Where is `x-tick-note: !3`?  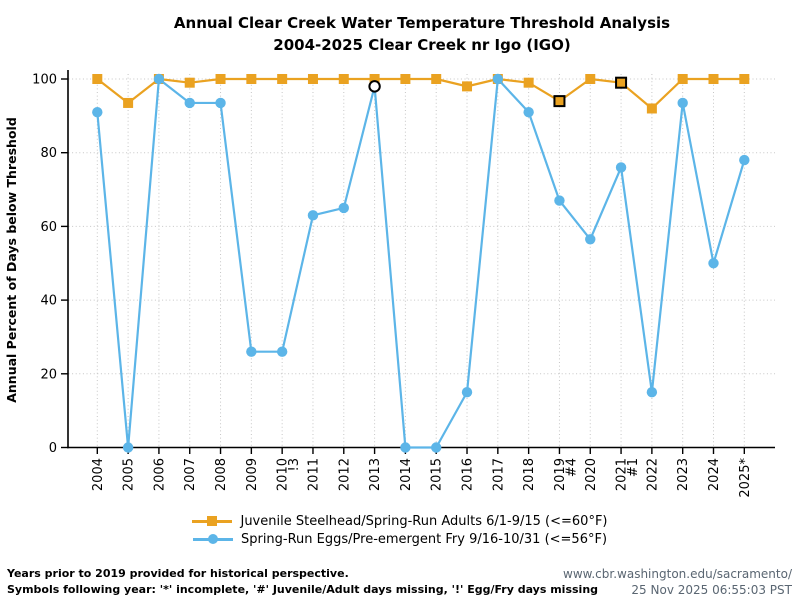 x-tick-note: !3 is located at coordinates (294, 464).